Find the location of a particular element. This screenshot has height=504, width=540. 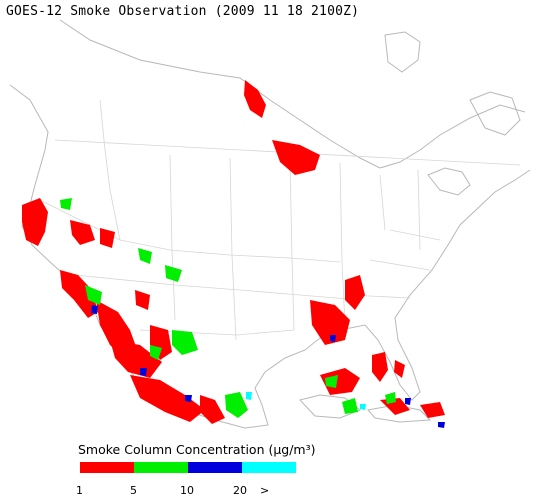

legend-title: Smoke Column Concentration (μg/m³) is located at coordinates (197, 449).